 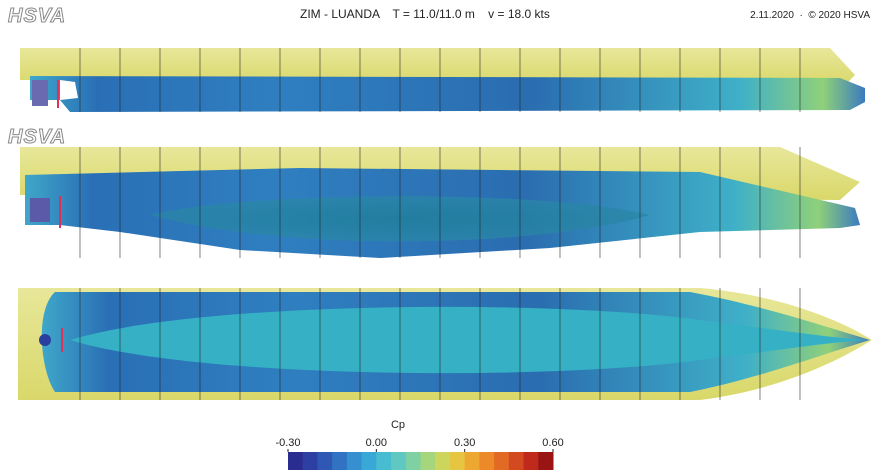 What do you see at coordinates (398, 425) in the screenshot?
I see `colorbar-label: Cp` at bounding box center [398, 425].